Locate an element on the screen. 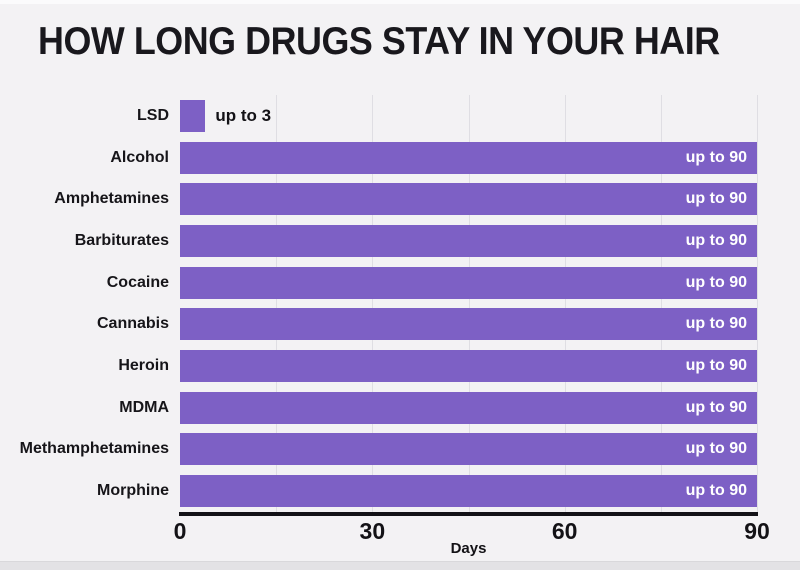 The height and width of the screenshot is (570, 800). category-label: Methamphetamines is located at coordinates (94, 449).